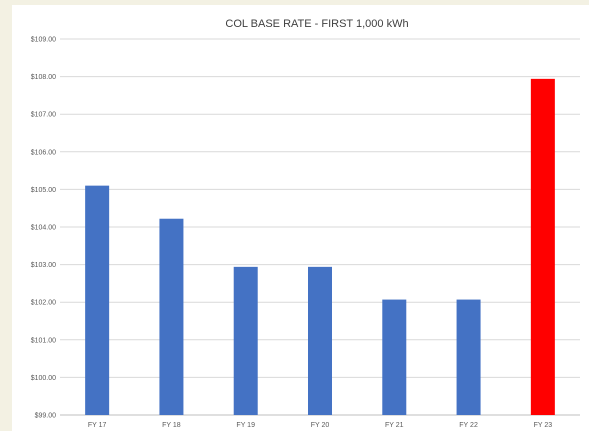 Image resolution: width=589 pixels, height=431 pixels. Describe the element at coordinates (43, 40) in the screenshot. I see `y-tick-label: $109.00` at that location.